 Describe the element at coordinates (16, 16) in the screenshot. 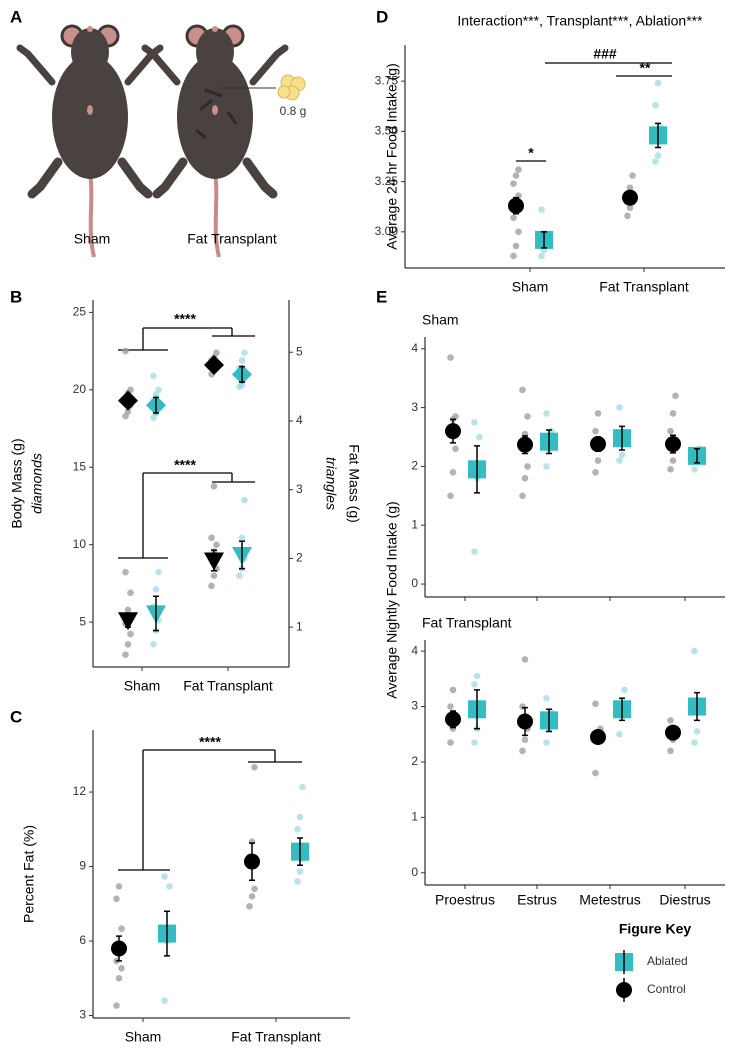

I see `panel-letter: A` at that location.